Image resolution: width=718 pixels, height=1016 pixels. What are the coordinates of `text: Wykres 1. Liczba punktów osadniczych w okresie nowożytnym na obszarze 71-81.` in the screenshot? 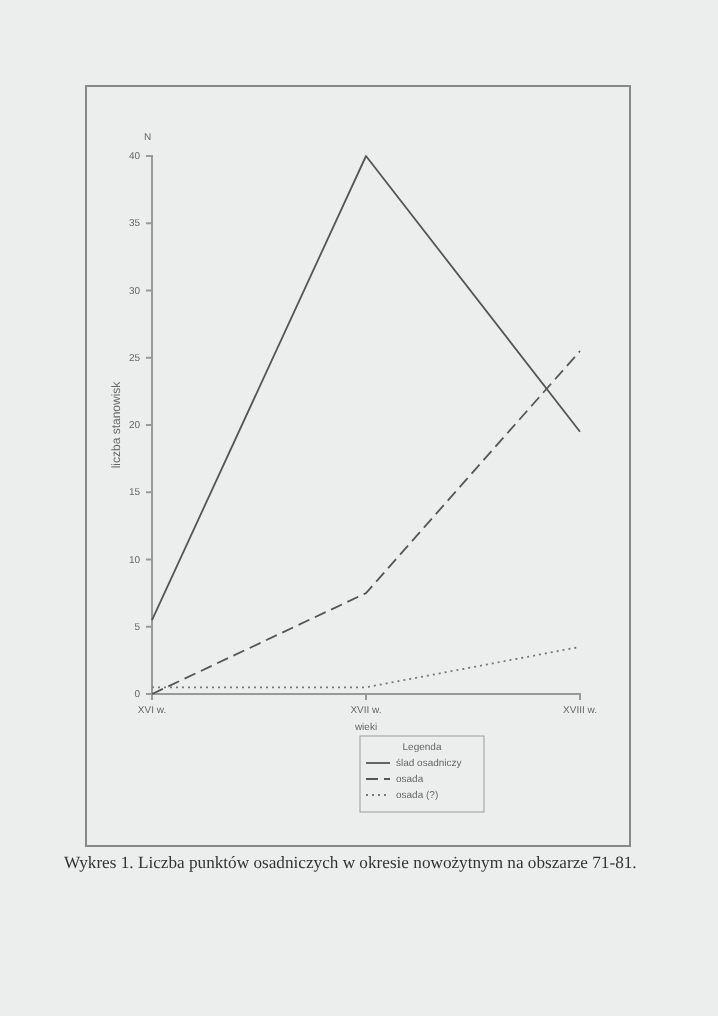 It's located at (350, 862).